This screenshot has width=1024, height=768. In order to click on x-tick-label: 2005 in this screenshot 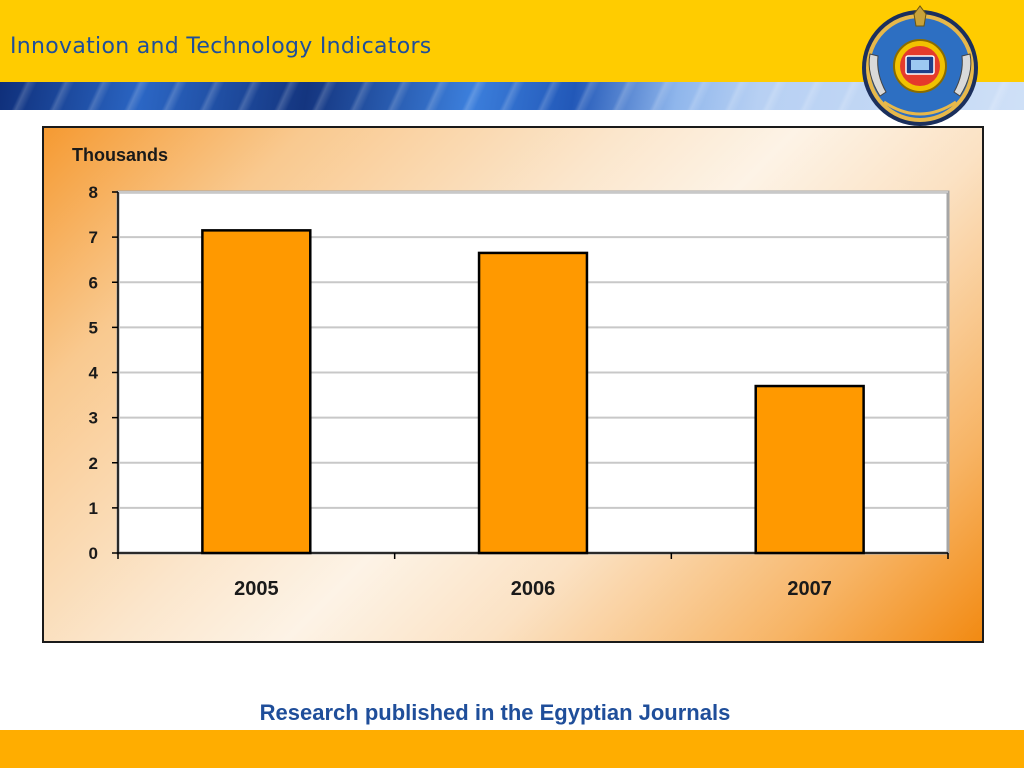, I will do `click(256, 589)`.